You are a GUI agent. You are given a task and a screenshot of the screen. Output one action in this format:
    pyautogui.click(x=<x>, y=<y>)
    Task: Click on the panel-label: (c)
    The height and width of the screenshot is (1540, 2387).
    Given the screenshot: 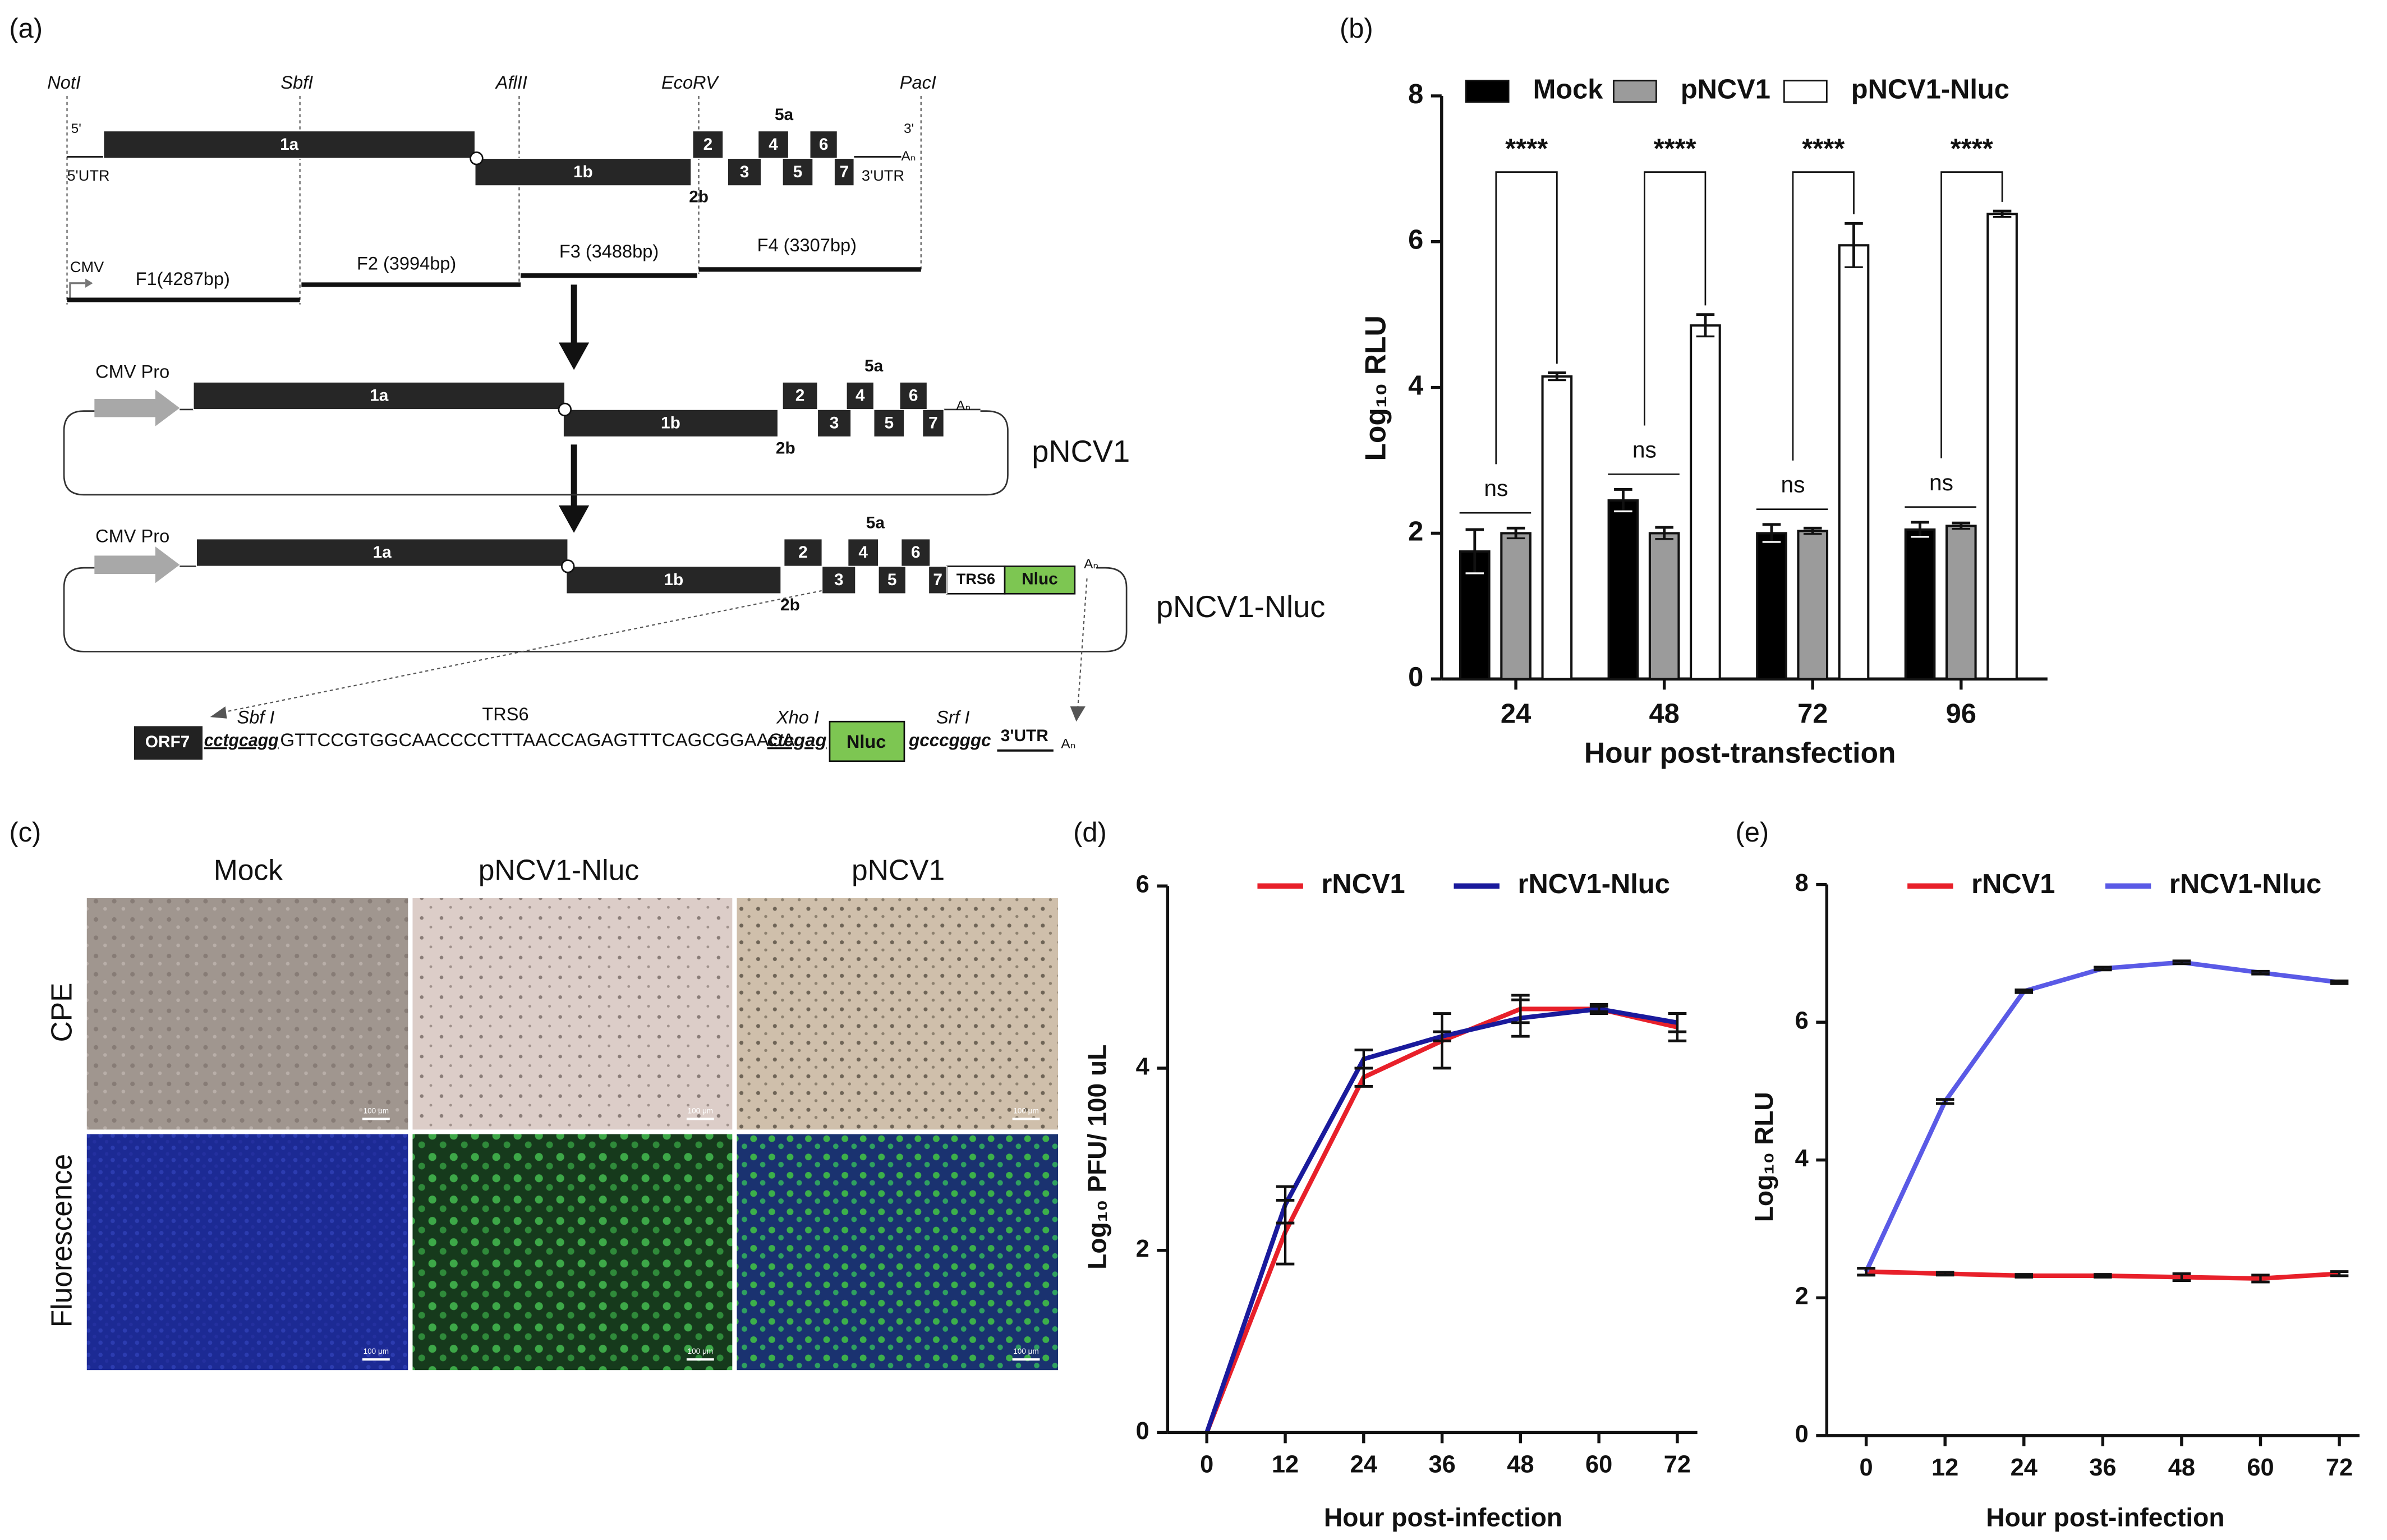 What is the action you would take?
    pyautogui.click(x=25, y=833)
    